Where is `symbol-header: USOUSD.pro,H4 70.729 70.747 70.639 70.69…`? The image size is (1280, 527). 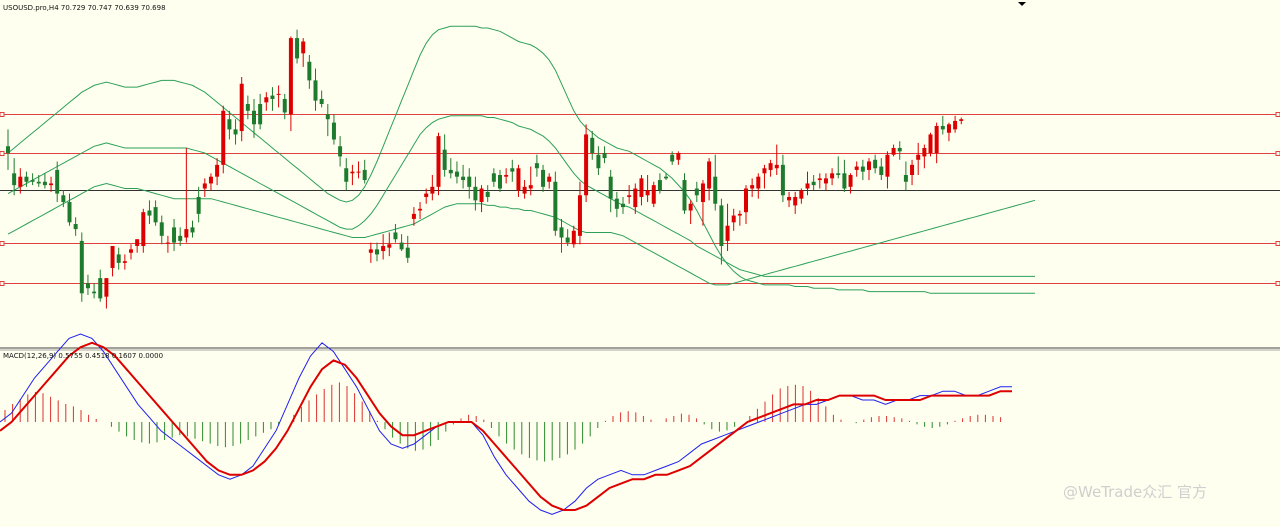
symbol-header: USOUSD.pro,H4 70.729 70.747 70.639 70.69… is located at coordinates (84, 8).